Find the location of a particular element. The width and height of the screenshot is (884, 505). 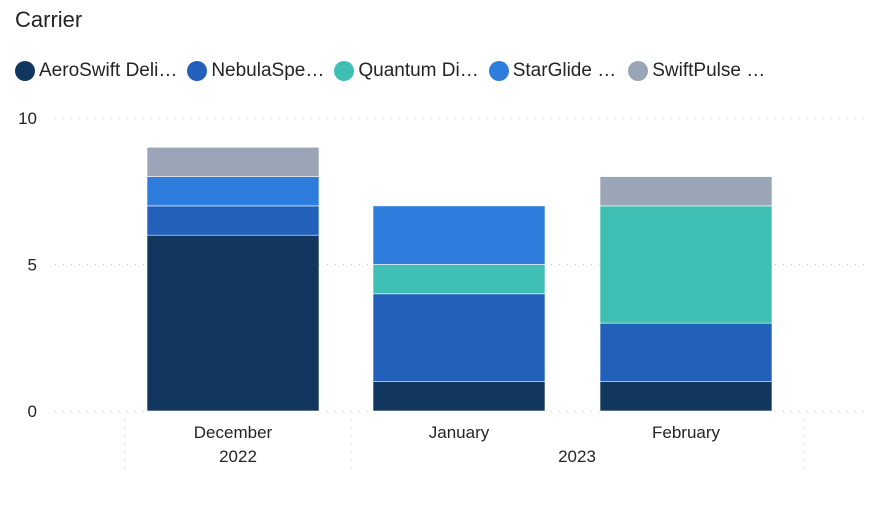

x-tick-label: February is located at coordinates (686, 432).